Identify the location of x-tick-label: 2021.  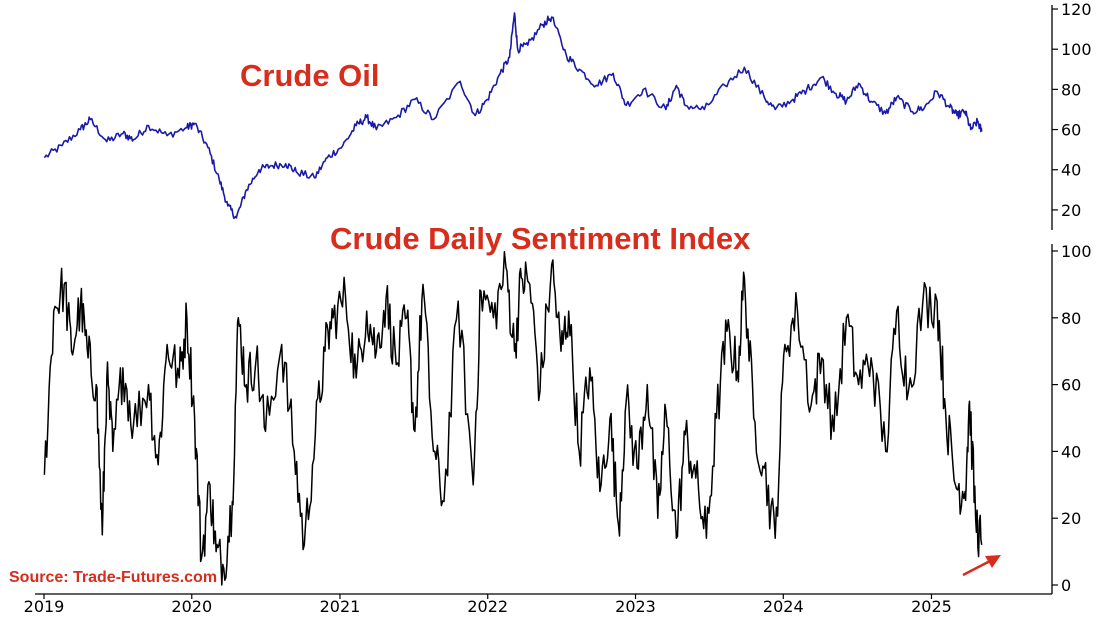
(340, 606).